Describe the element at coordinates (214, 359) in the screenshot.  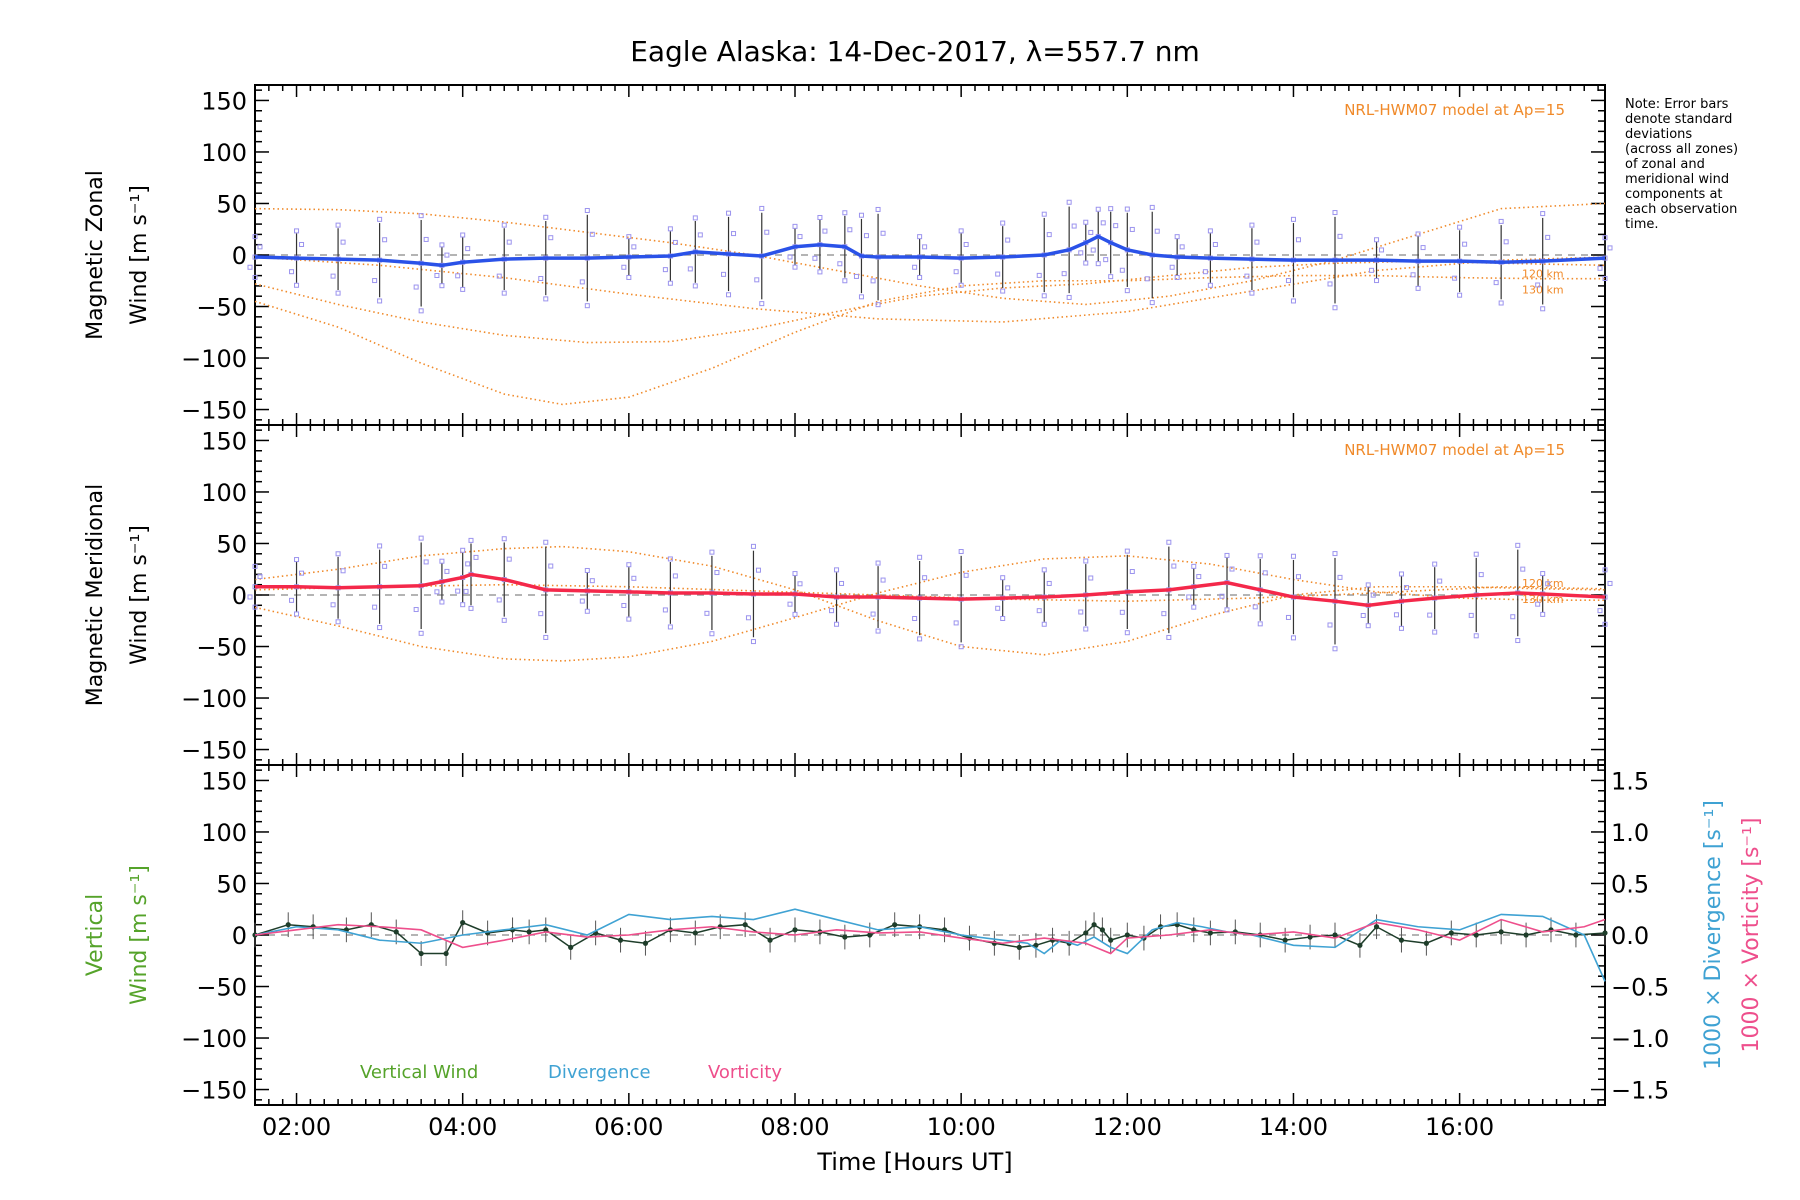
I see `y-tick-label: −100` at that location.